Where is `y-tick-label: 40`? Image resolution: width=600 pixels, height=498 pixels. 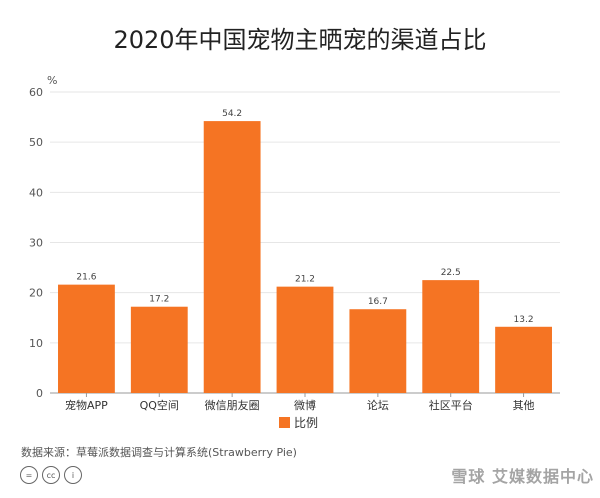
y-tick-label: 40 is located at coordinates (36, 192).